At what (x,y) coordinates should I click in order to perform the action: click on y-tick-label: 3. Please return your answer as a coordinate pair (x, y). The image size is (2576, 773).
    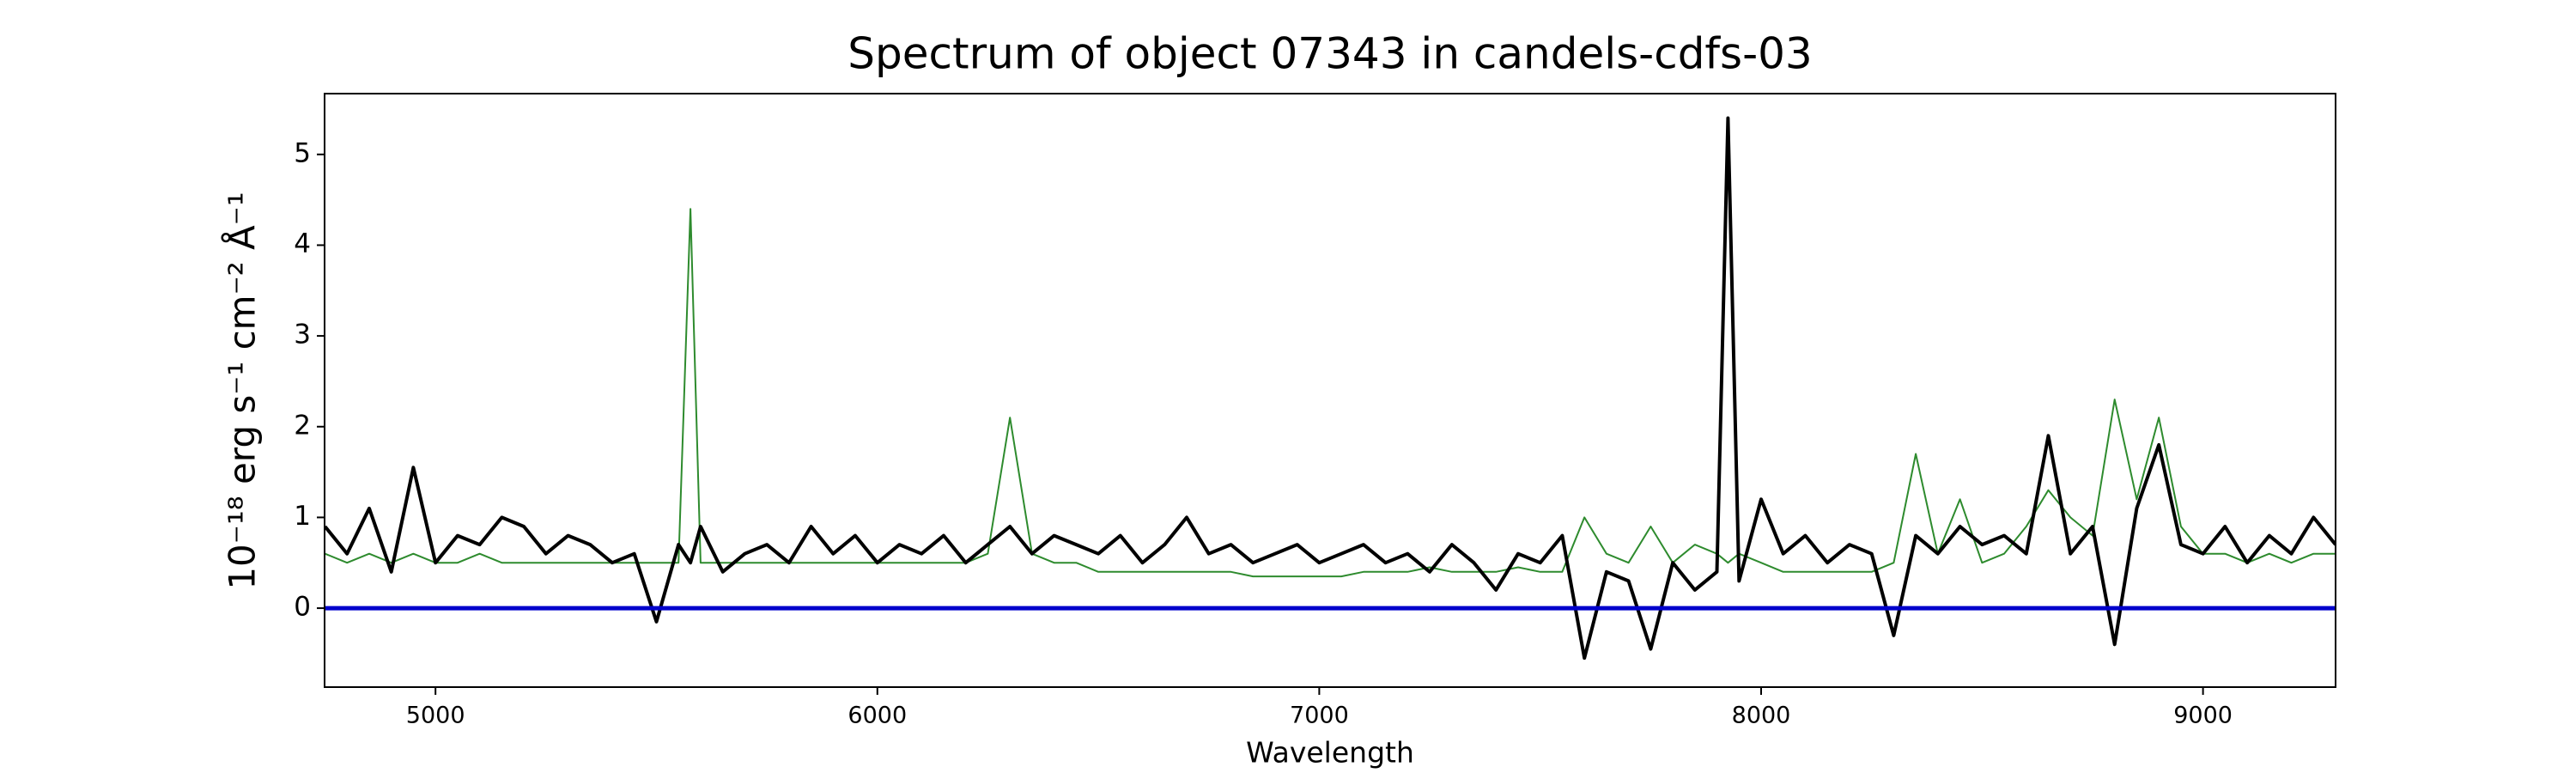
    Looking at the image, I should click on (302, 335).